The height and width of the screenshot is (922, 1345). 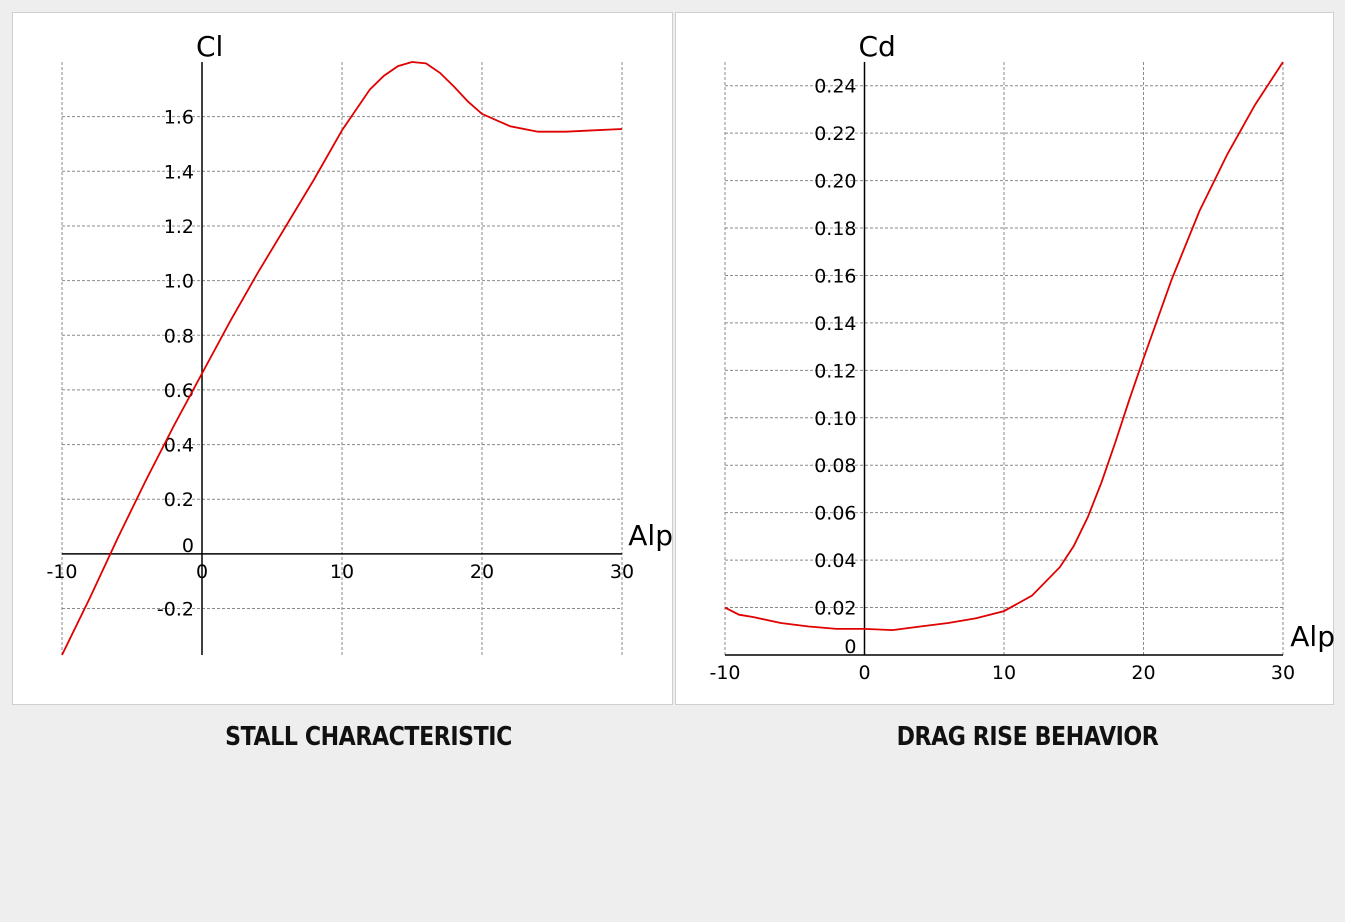 What do you see at coordinates (835, 609) in the screenshot?
I see `y-tick-label: 0.02` at bounding box center [835, 609].